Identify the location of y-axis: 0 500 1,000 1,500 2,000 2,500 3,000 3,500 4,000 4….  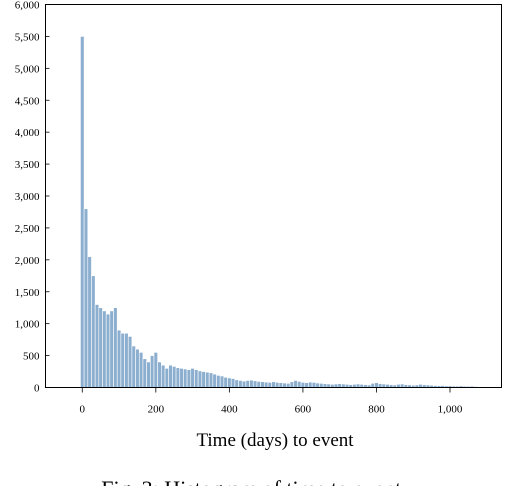
(32, 197).